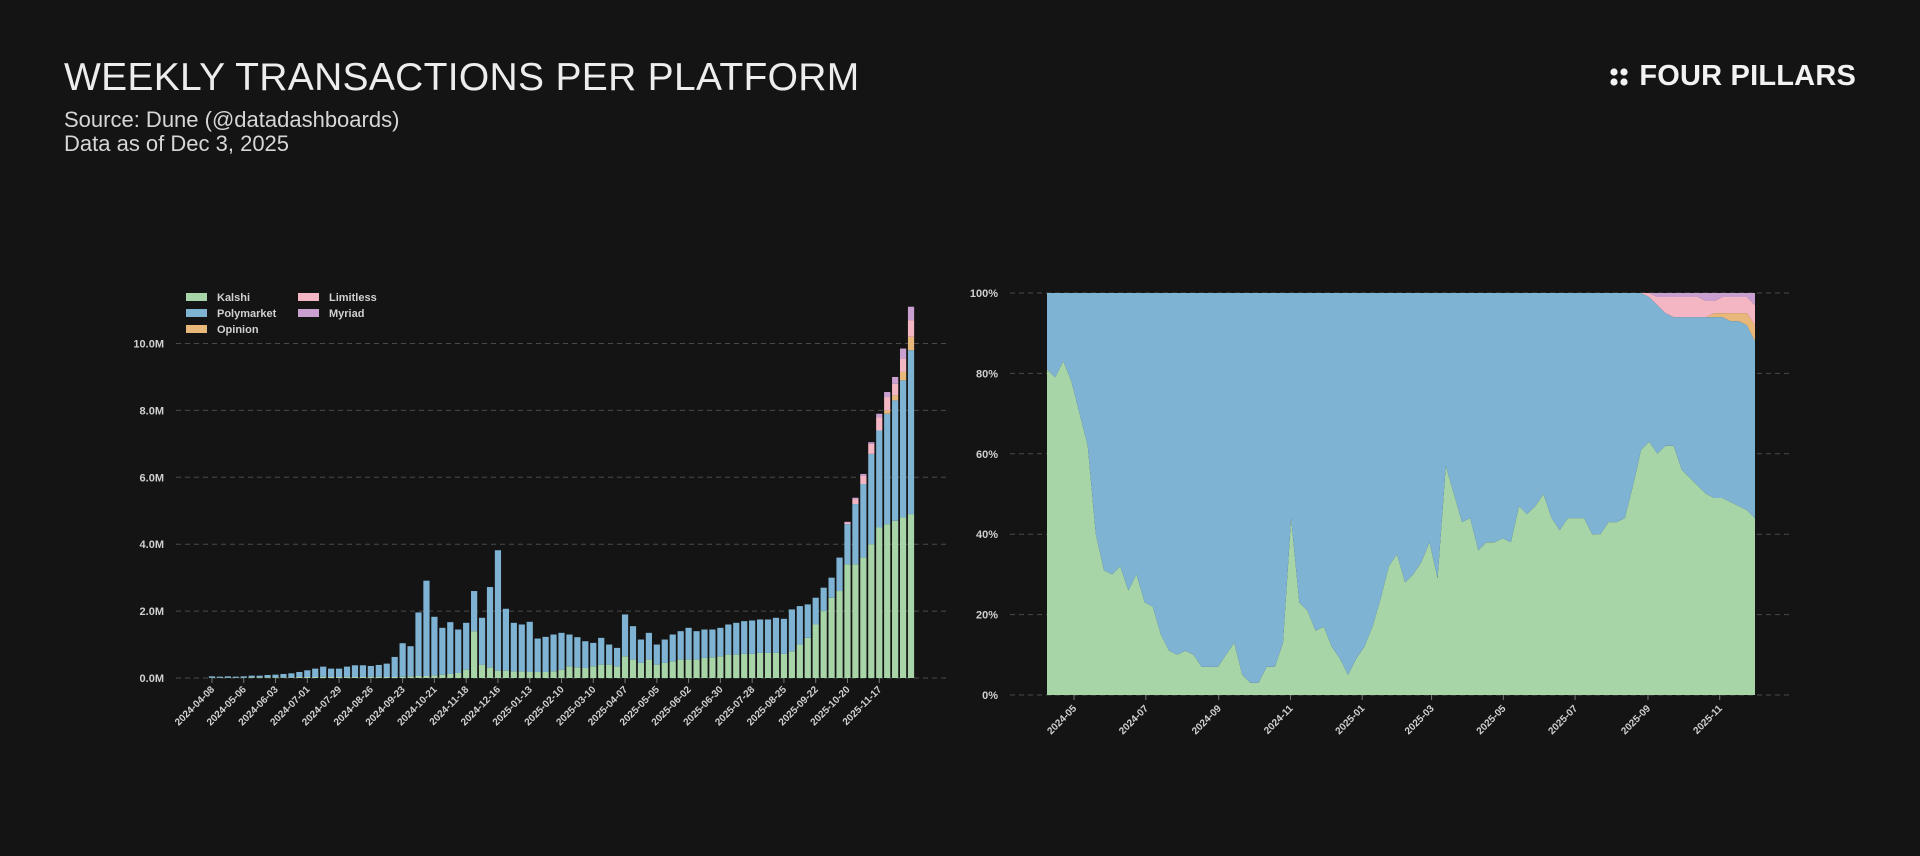 The image size is (1920, 856). What do you see at coordinates (987, 455) in the screenshot?
I see `y-tick-label: 60%` at bounding box center [987, 455].